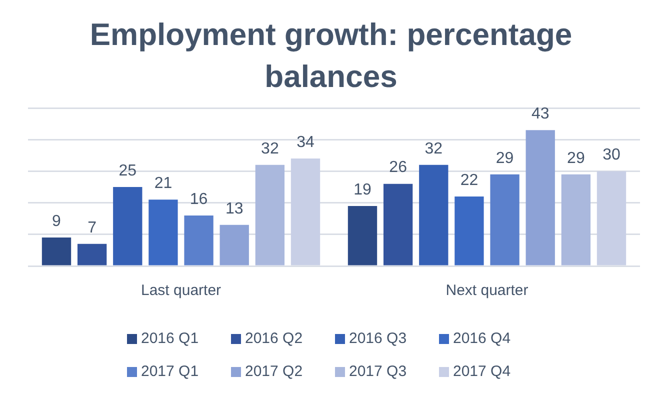  What do you see at coordinates (92, 227) in the screenshot?
I see `data-label: 7` at bounding box center [92, 227].